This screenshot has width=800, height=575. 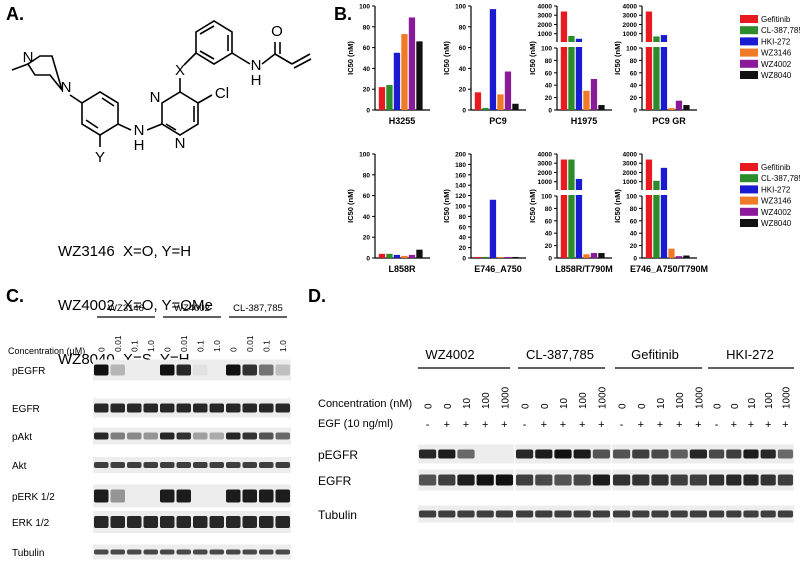 I want to click on row-label-tubulin: Tubulin, so click(x=28, y=553).